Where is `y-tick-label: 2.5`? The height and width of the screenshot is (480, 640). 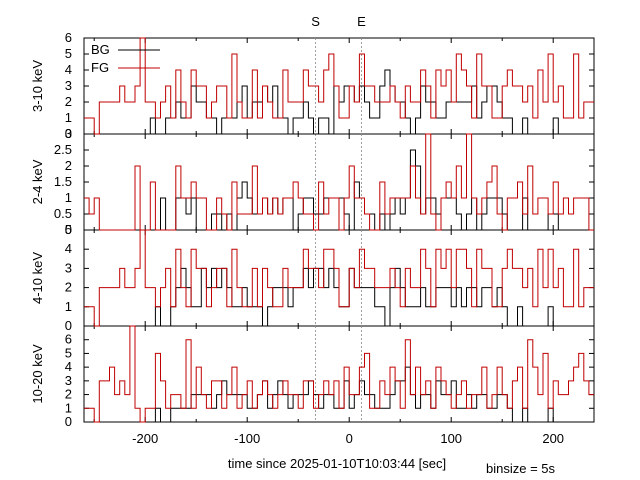 y-tick-label: 2.5 is located at coordinates (63, 149).